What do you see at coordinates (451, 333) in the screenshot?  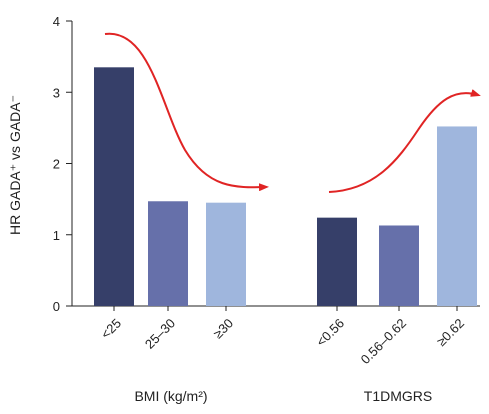 I see `x-category-label: ≥0.62` at bounding box center [451, 333].